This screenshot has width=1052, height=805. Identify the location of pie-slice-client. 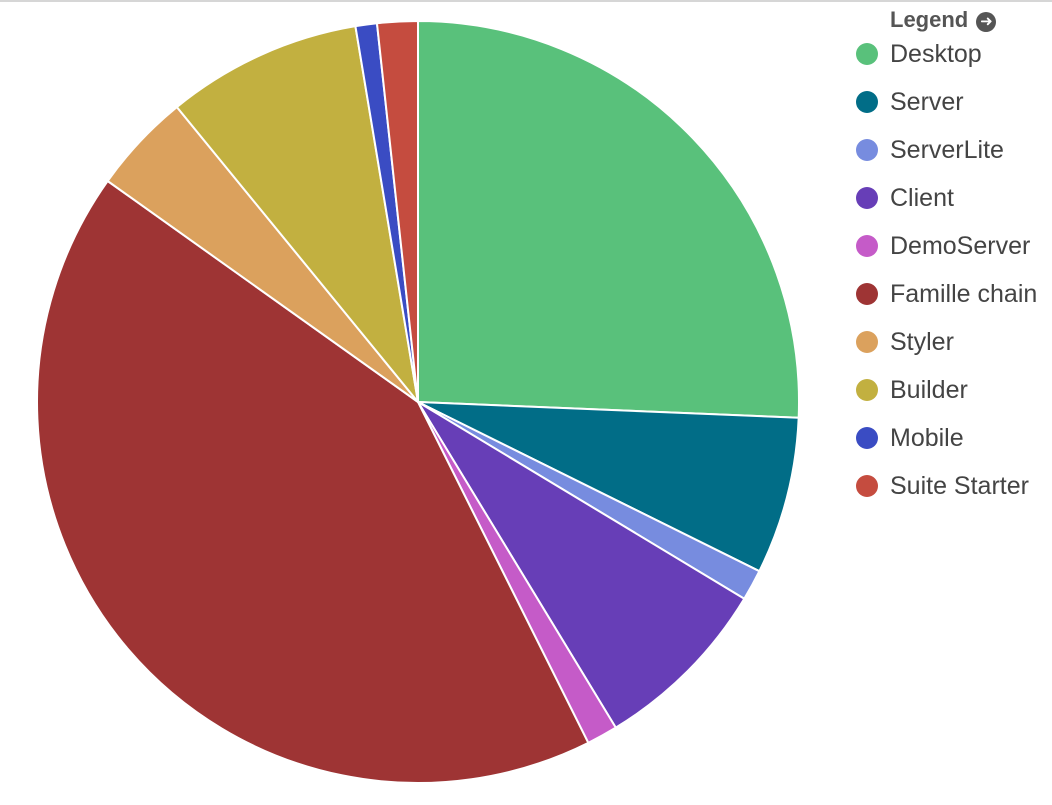
(581, 565).